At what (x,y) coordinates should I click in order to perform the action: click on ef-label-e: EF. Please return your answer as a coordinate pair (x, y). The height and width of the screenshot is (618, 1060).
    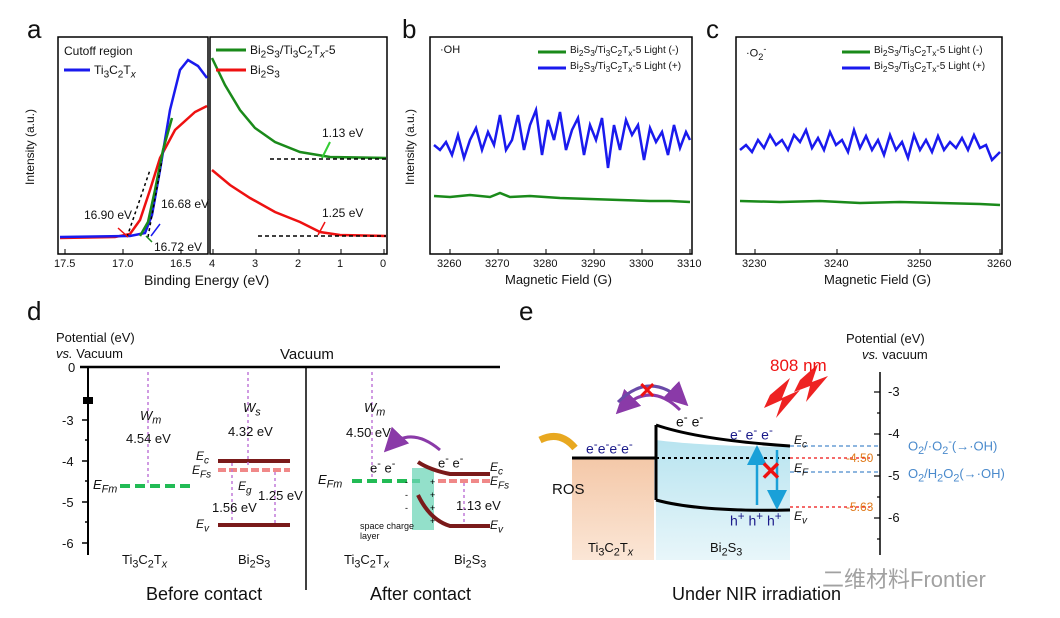
    Looking at the image, I should click on (801, 470).